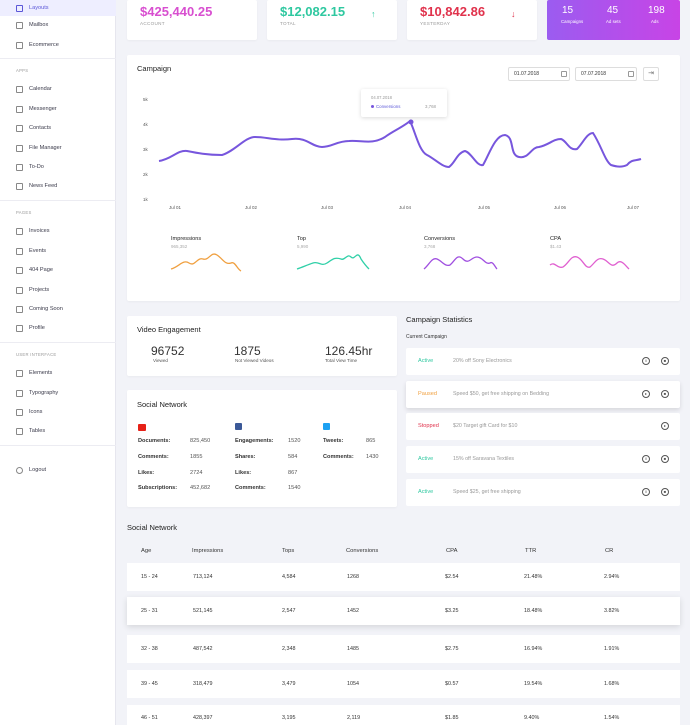 This screenshot has width=690, height=725. I want to click on sidebar-item-file-manager: File Manager, so click(58, 148).